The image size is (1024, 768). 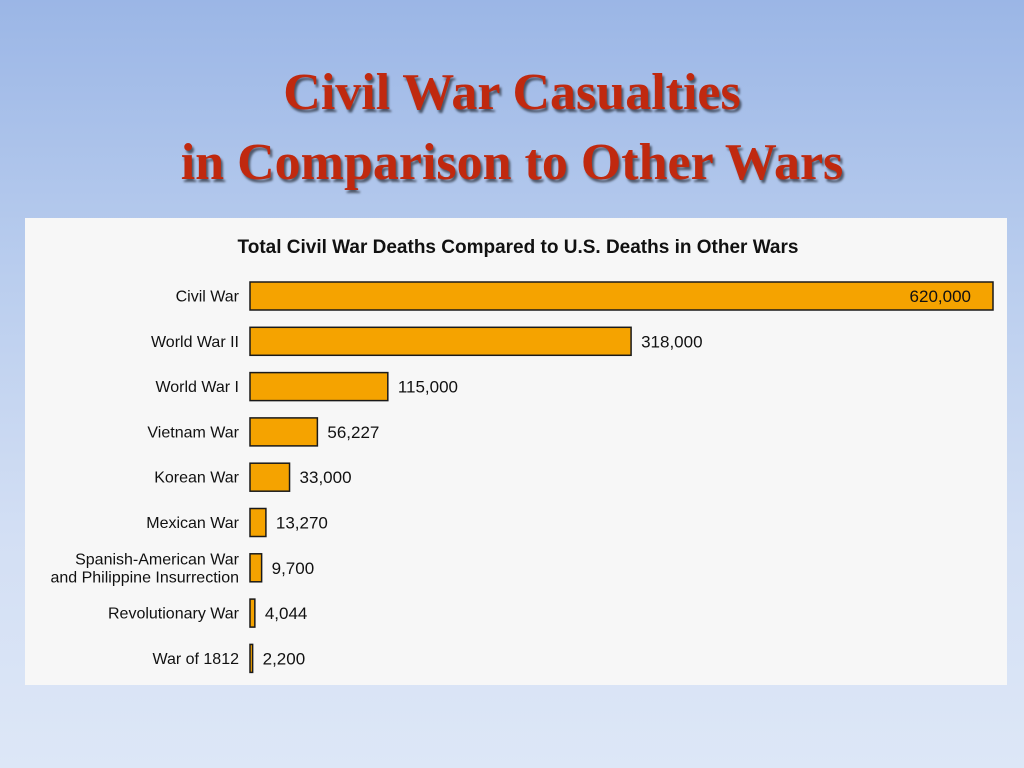 I want to click on category-label-line: Korean War, so click(x=196, y=478).